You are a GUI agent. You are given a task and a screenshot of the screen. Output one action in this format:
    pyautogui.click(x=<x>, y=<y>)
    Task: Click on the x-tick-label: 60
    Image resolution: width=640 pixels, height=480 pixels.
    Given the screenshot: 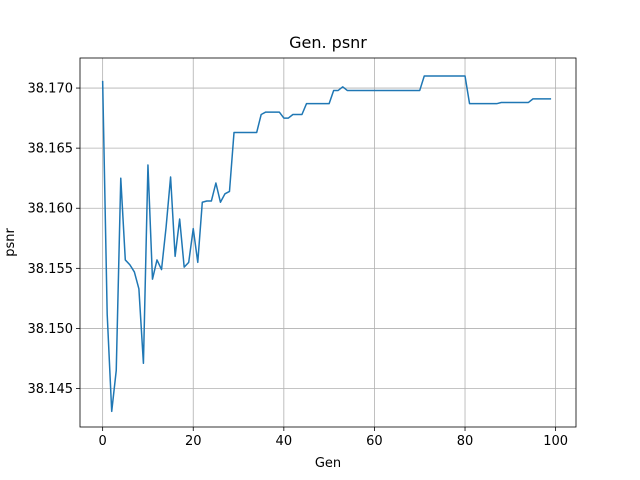 What is the action you would take?
    pyautogui.click(x=374, y=441)
    